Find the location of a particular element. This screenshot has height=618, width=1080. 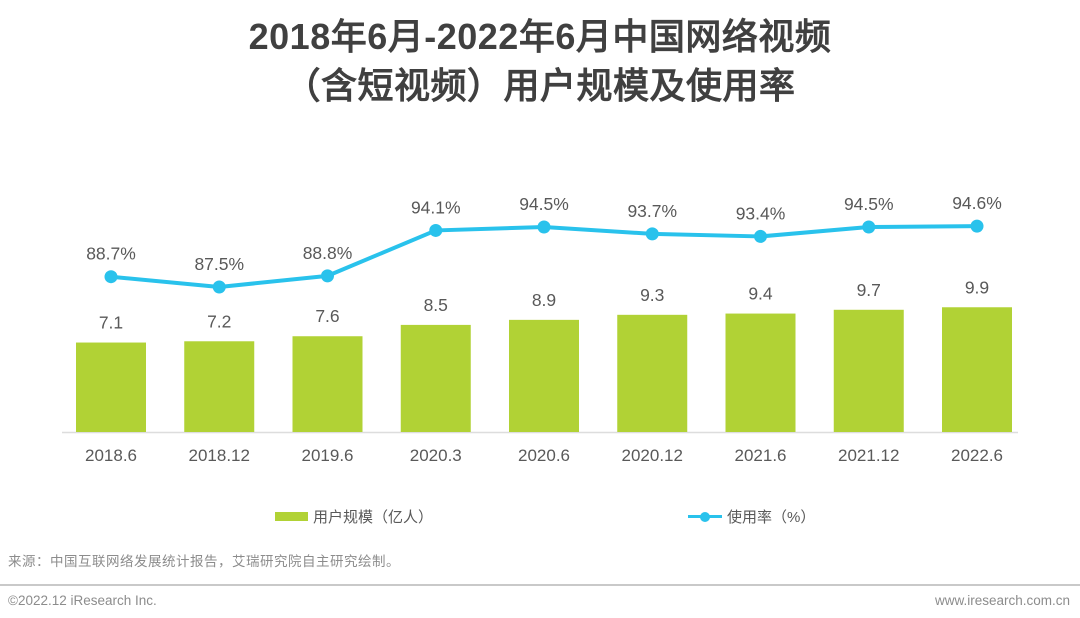

line-value-label: 93.4% is located at coordinates (761, 213).